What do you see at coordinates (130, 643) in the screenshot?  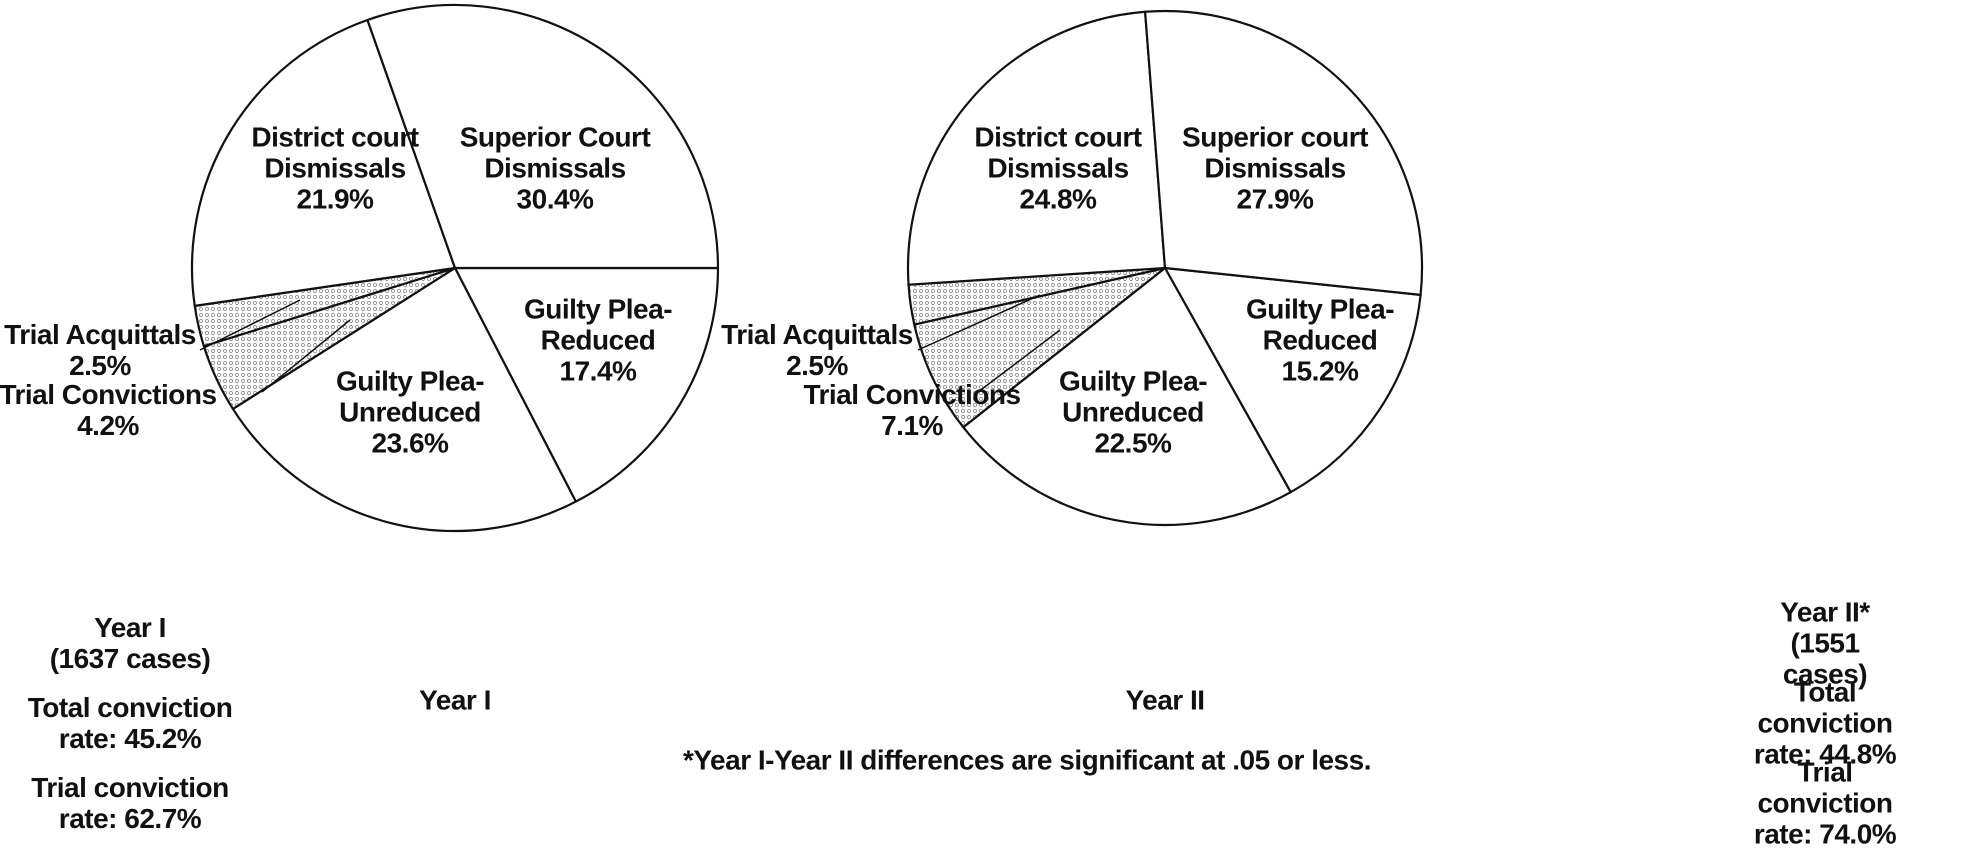 I see `summary-text: Year I (1637 cases)` at bounding box center [130, 643].